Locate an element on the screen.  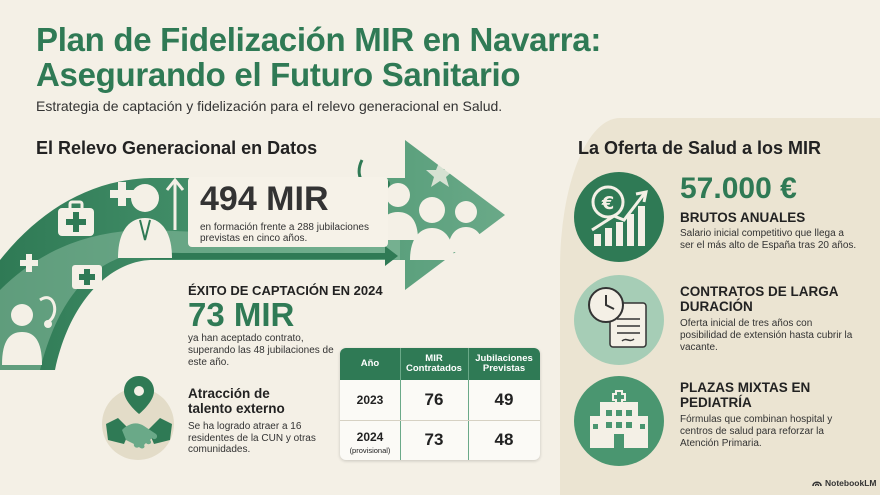
table-header-jub: Jubilaciones Previstas is located at coordinates (504, 363).